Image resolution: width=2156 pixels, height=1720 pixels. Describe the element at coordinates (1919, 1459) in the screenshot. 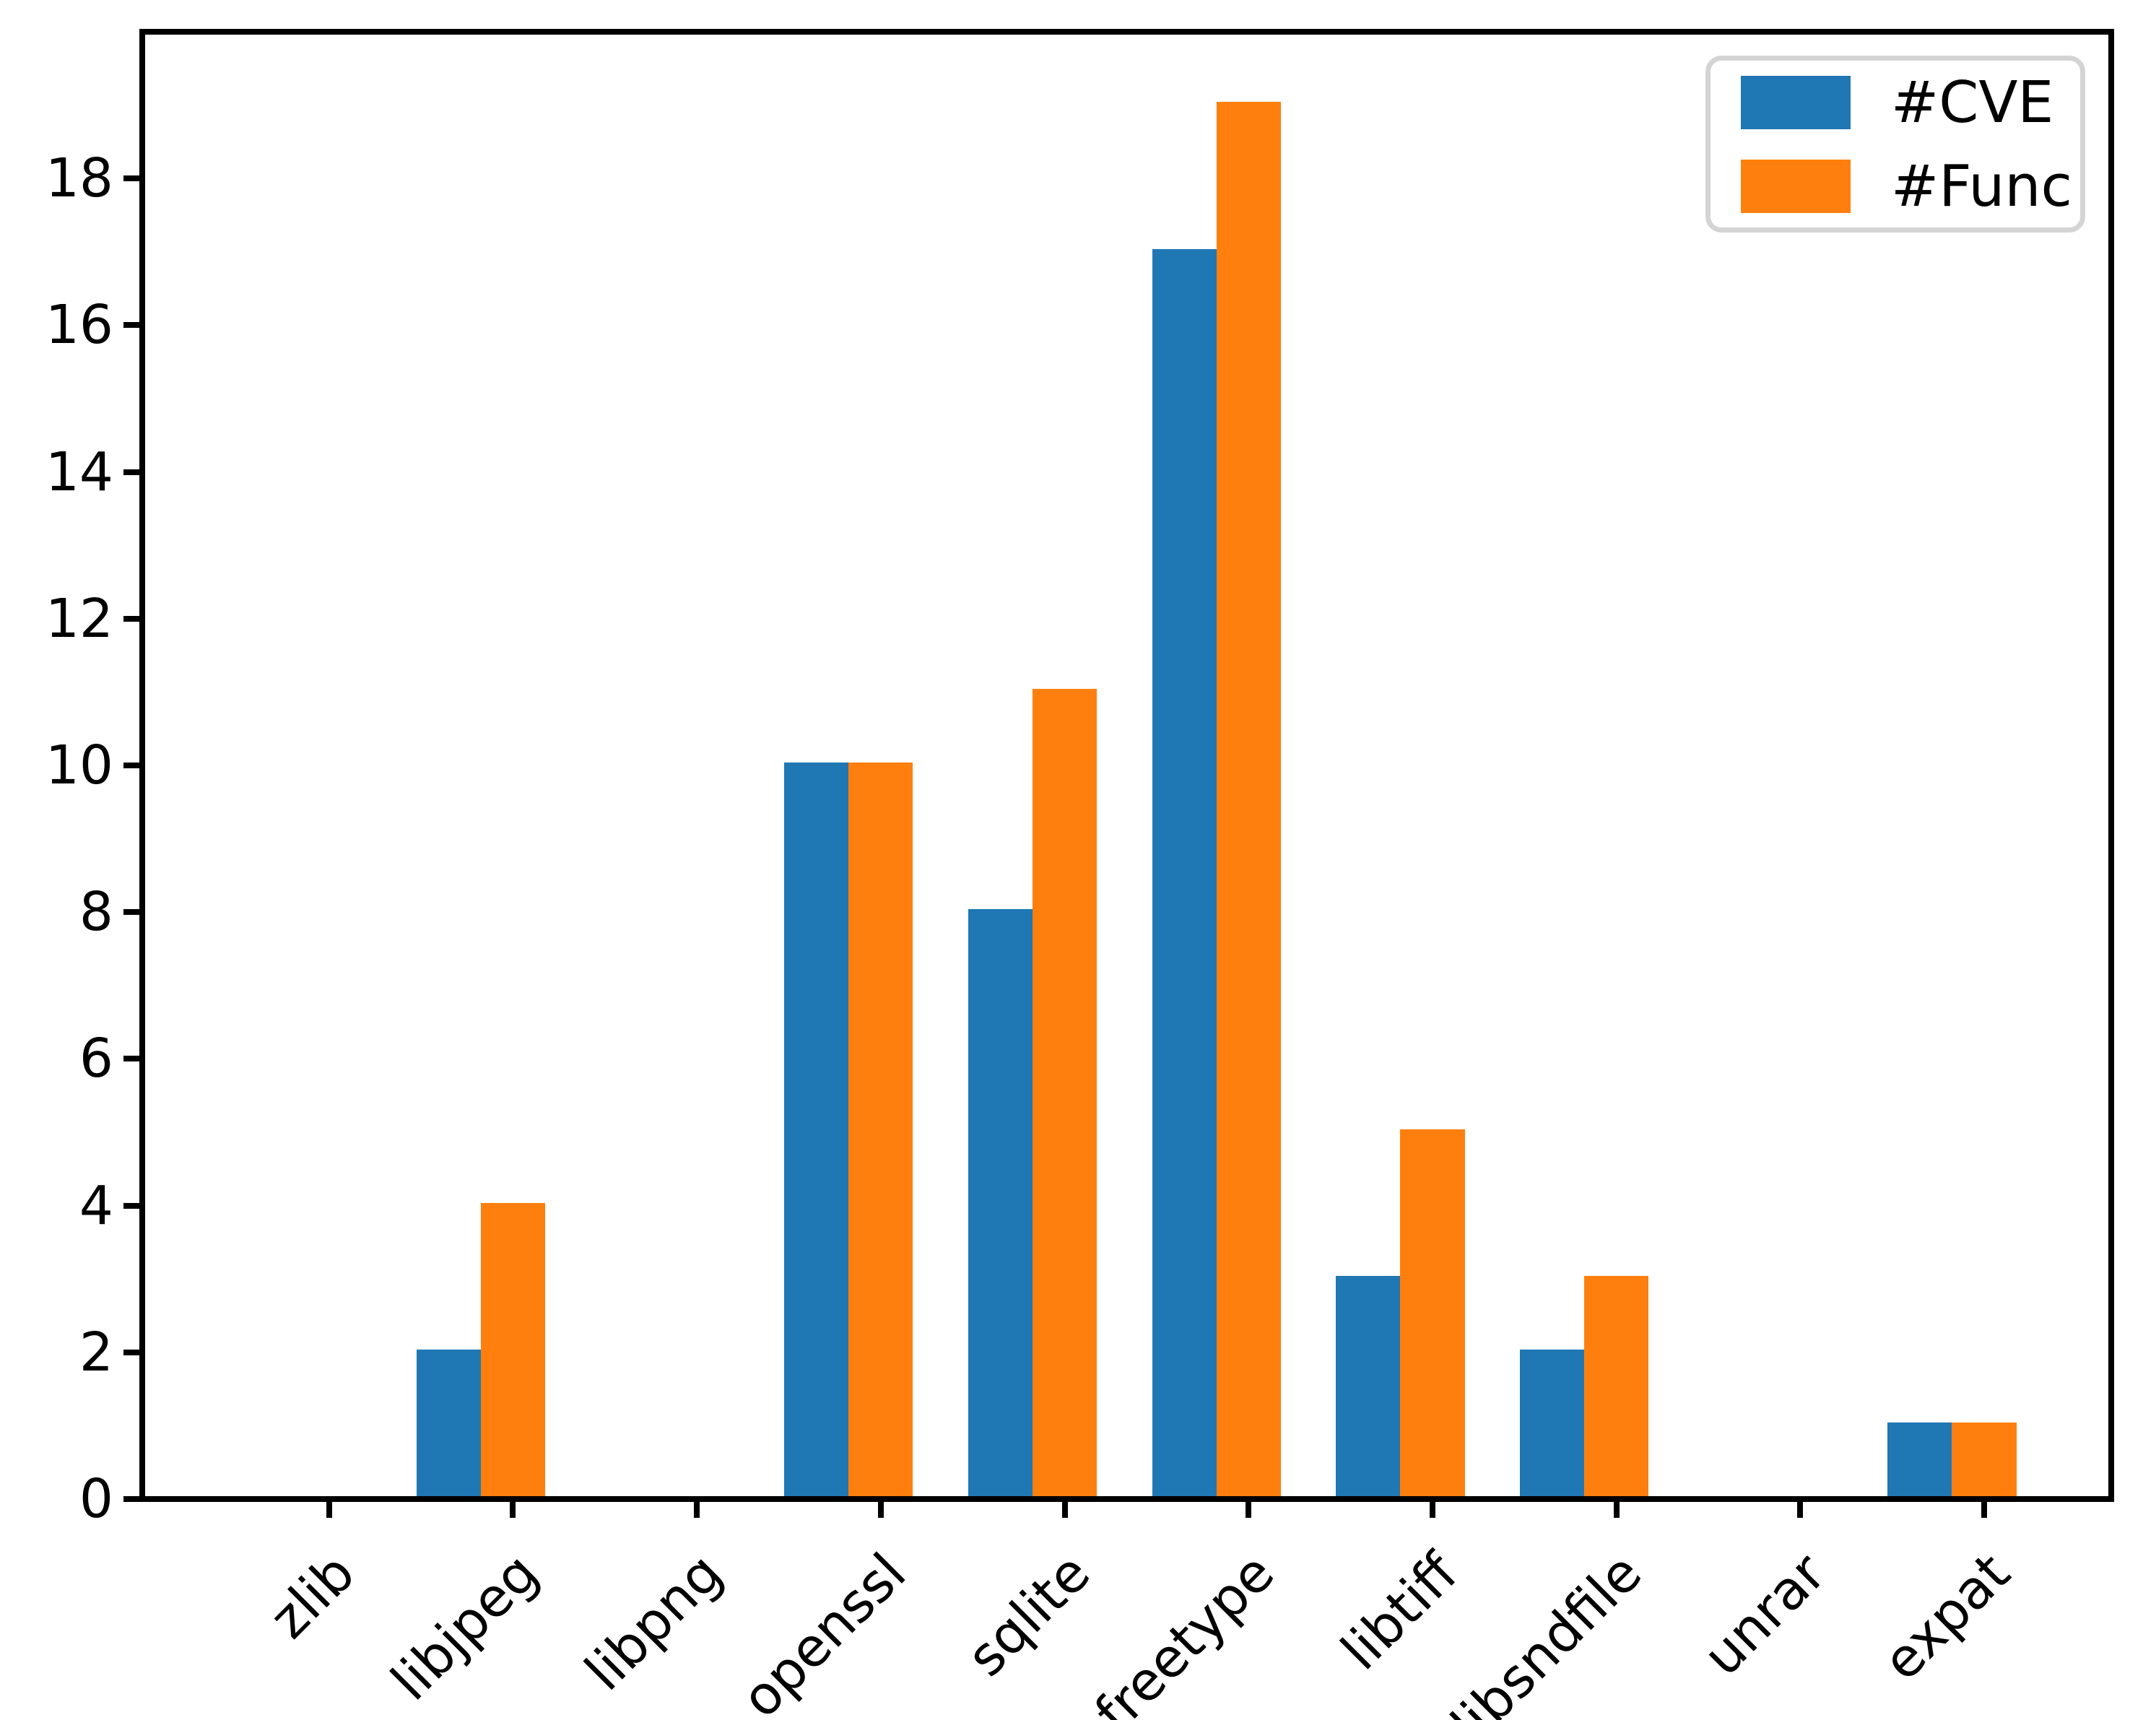

I see `bar-cve-expat` at that location.